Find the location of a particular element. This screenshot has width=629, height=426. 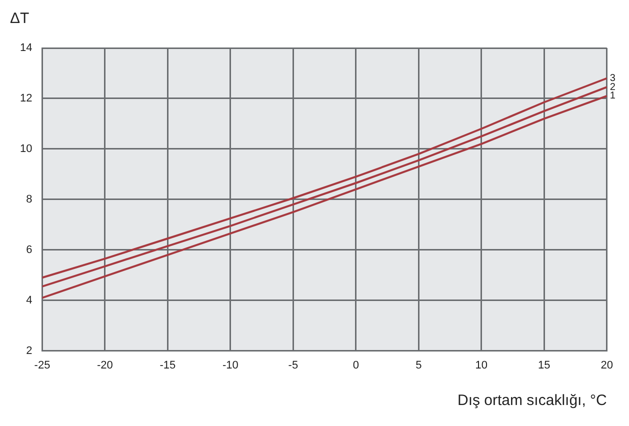

x-tick-label: 5 is located at coordinates (419, 365).